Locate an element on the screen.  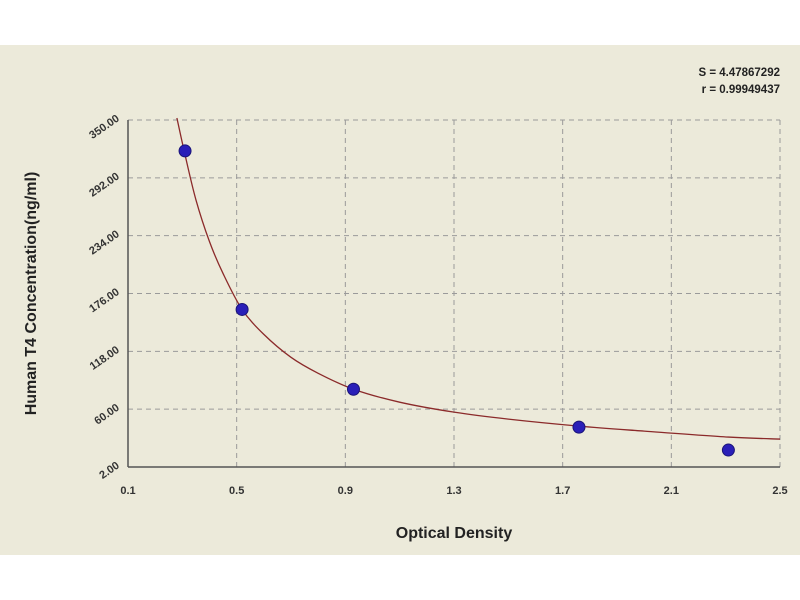
x-tick-label: 2.1 is located at coordinates (671, 491).